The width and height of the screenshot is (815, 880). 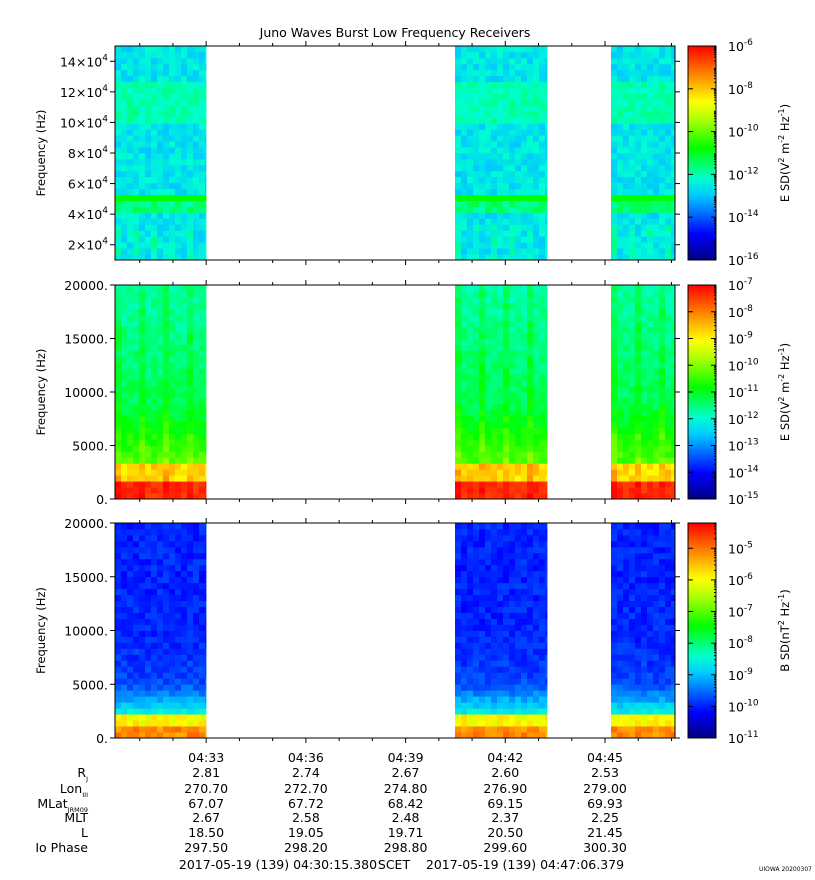 What do you see at coordinates (84, 122) in the screenshot?
I see `y-tick-label: 10×104` at bounding box center [84, 122].